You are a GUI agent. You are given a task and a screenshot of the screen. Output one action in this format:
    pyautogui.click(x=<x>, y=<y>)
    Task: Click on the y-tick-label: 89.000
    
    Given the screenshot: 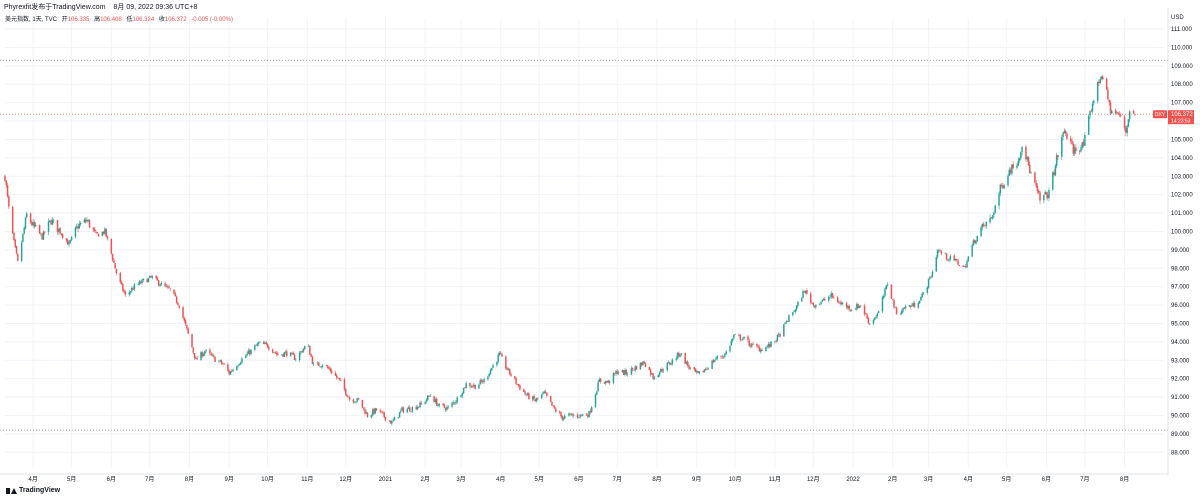 What is the action you would take?
    pyautogui.click(x=1180, y=435)
    